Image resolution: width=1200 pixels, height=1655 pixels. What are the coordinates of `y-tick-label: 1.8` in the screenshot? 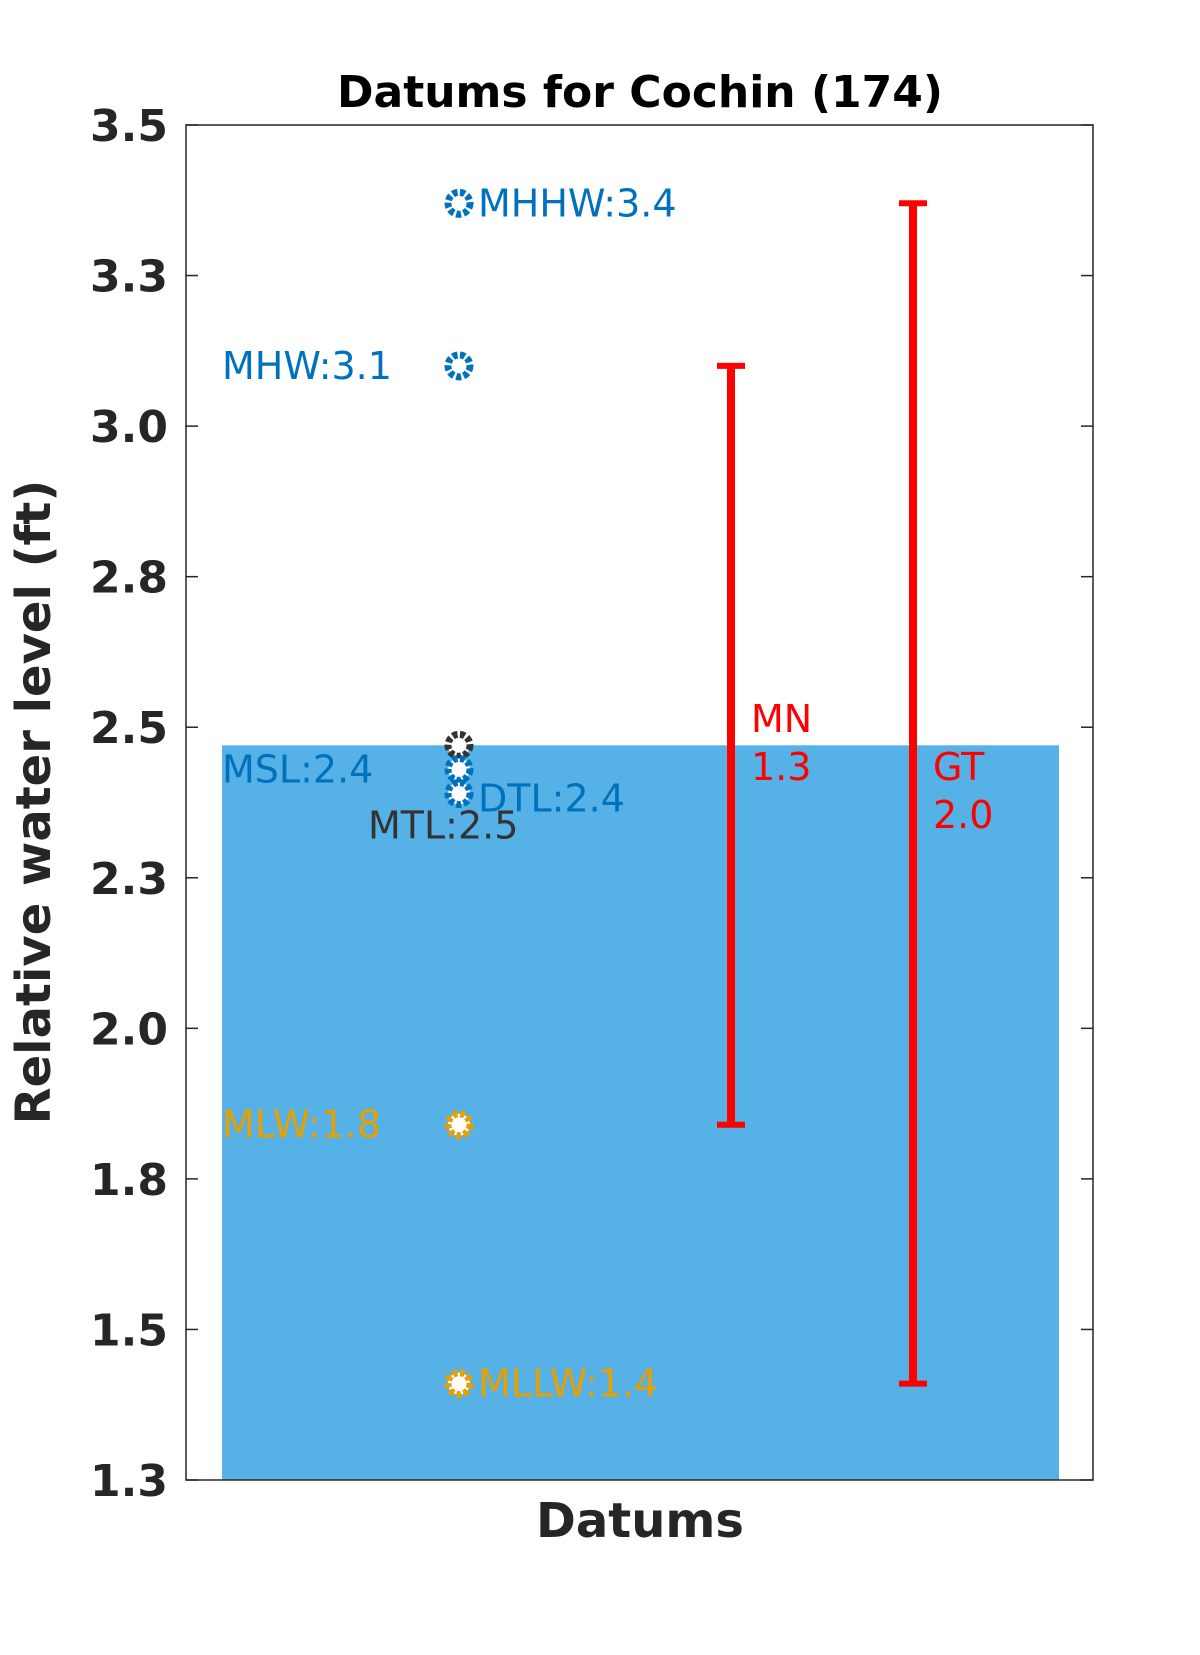 It's located at (129, 1180).